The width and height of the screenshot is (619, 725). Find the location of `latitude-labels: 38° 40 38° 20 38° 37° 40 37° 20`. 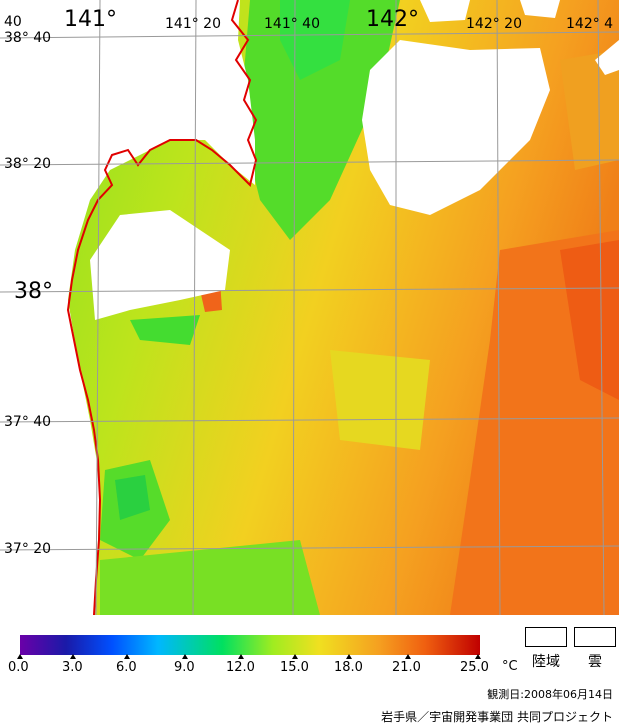

latitude-labels: 38° 40 38° 20 38° 37° 40 37° 20 is located at coordinates (28, 293).